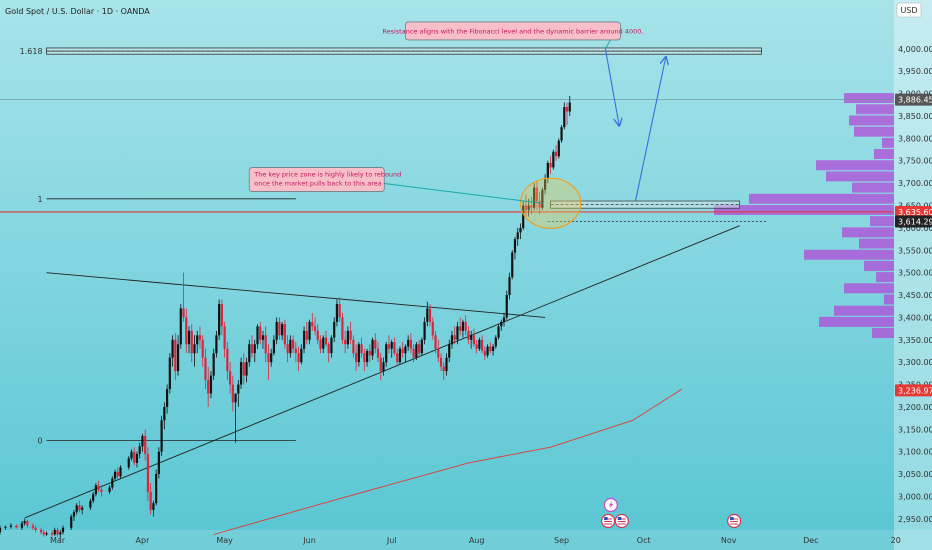 The height and width of the screenshot is (550, 932). Describe the element at coordinates (463, 193) in the screenshot. I see `support-note-pointer` at that location.